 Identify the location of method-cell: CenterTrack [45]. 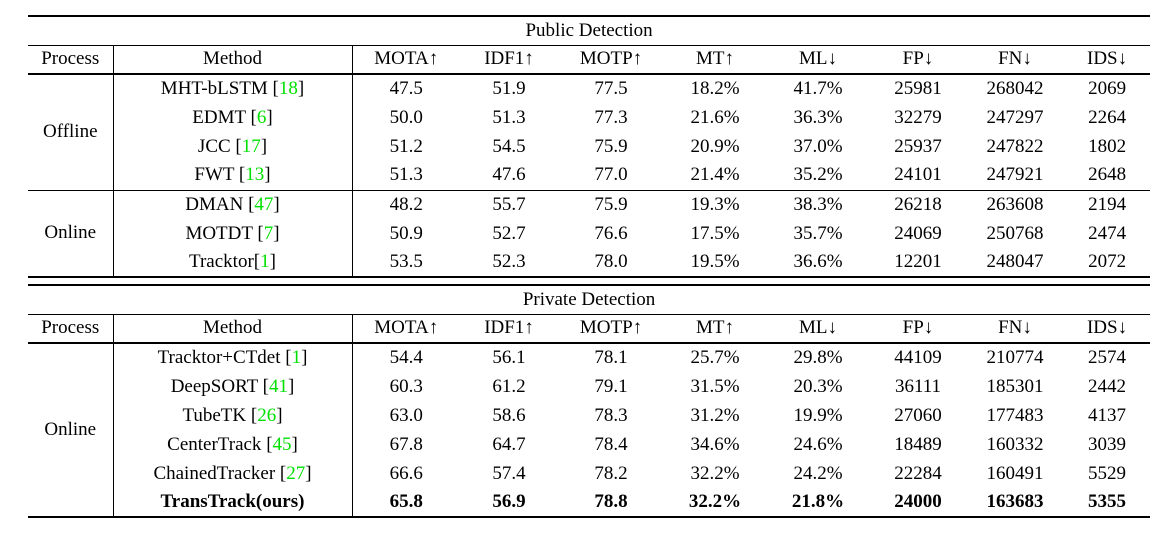
(233, 444).